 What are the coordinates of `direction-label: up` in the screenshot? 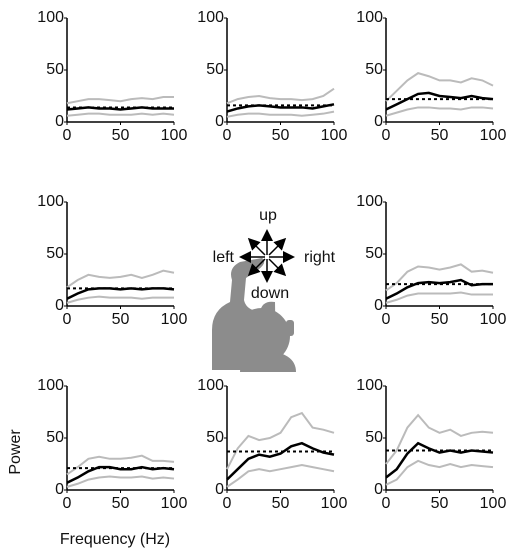 It's located at (268, 215).